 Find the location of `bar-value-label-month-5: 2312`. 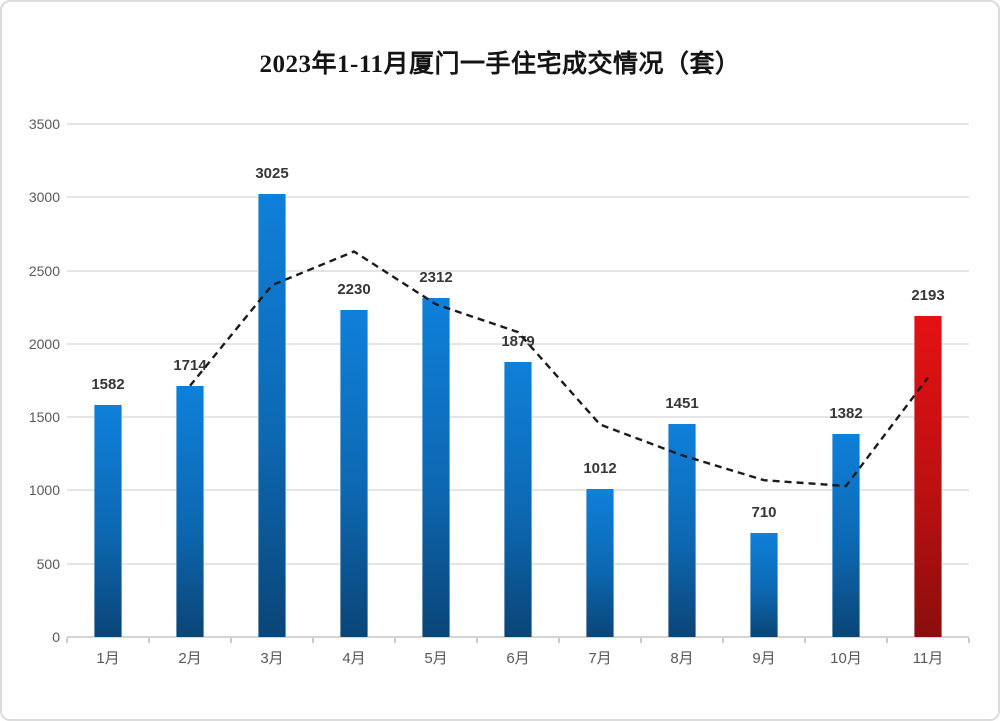

bar-value-label-month-5: 2312 is located at coordinates (436, 278).